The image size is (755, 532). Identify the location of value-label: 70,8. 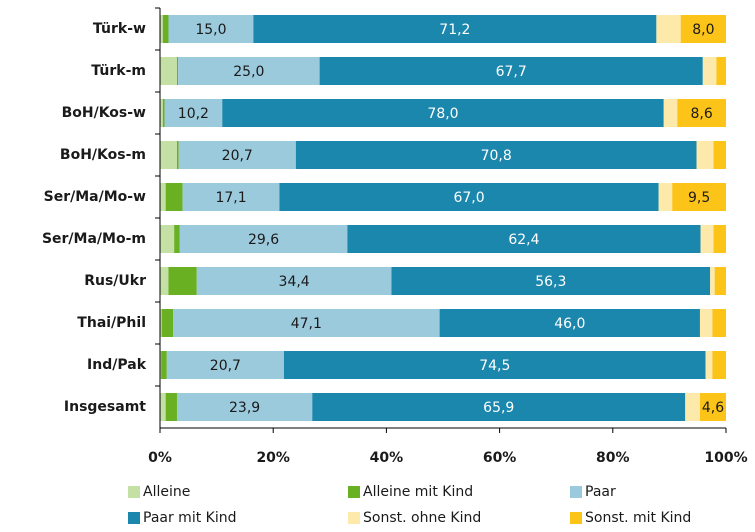
(496, 156).